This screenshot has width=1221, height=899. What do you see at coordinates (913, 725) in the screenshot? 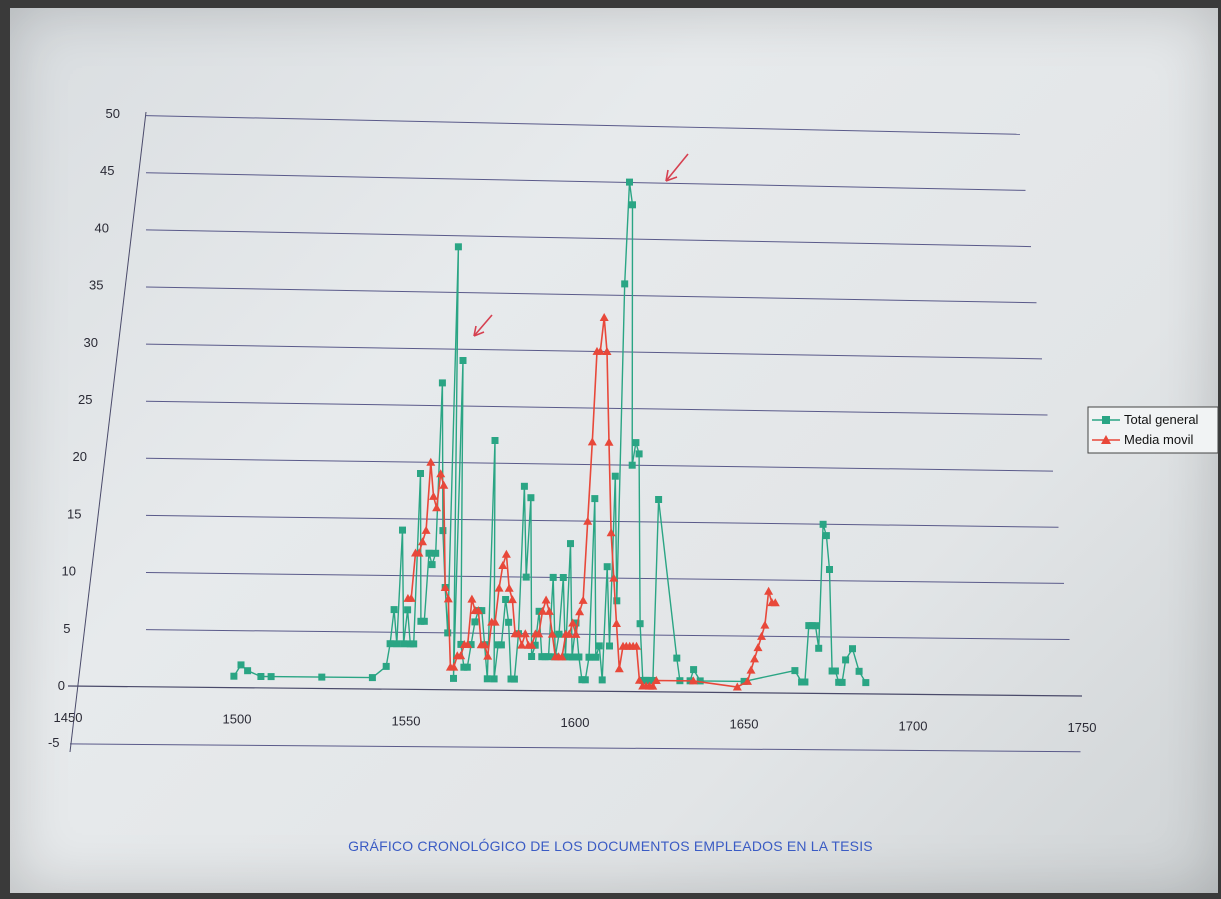
I see `x-tick-label: 1700` at bounding box center [913, 725].